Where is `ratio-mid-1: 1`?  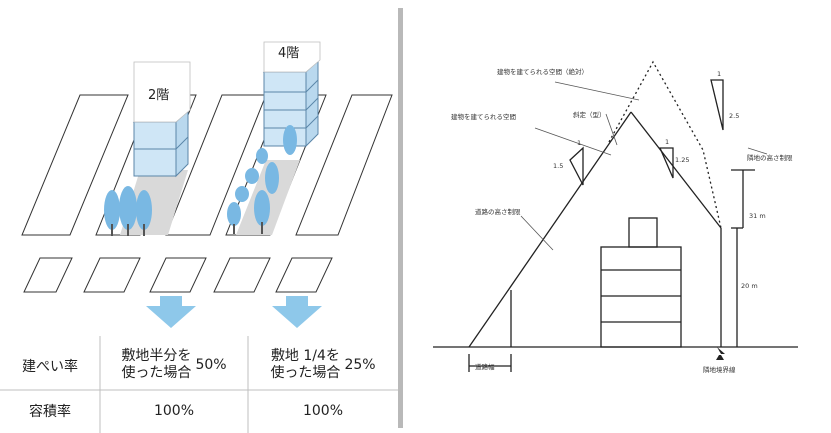
ratio-mid-1: 1 is located at coordinates (667, 142).